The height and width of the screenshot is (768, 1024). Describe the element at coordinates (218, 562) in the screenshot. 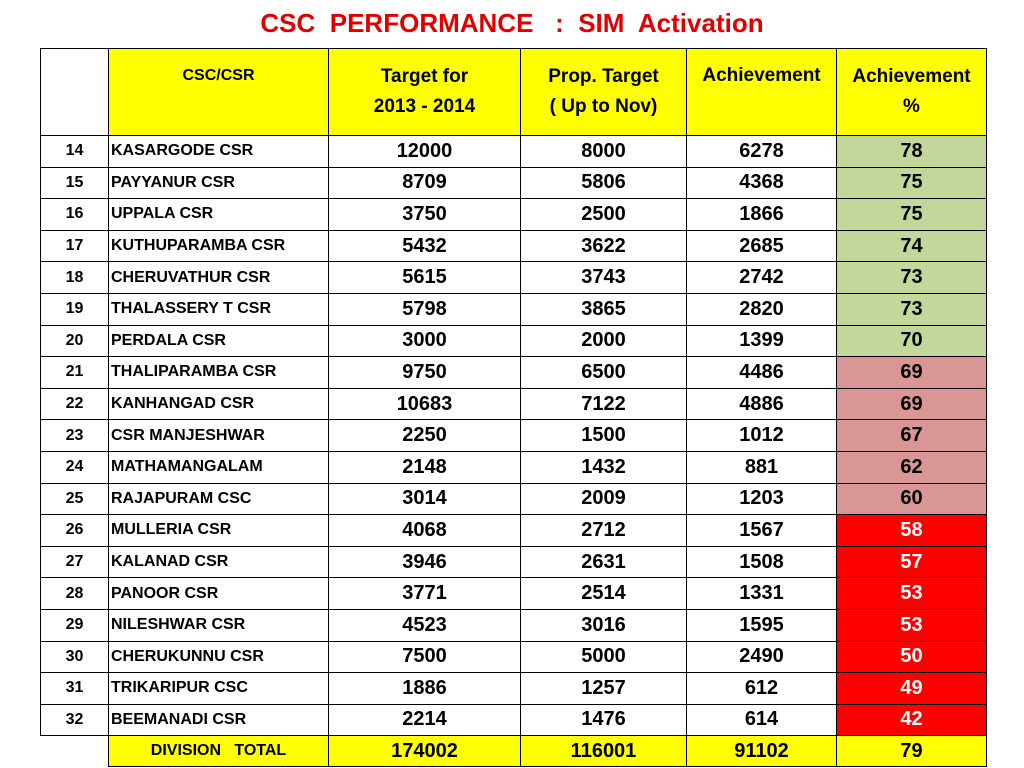

I see `row-csc-name: KALANAD CSR` at that location.